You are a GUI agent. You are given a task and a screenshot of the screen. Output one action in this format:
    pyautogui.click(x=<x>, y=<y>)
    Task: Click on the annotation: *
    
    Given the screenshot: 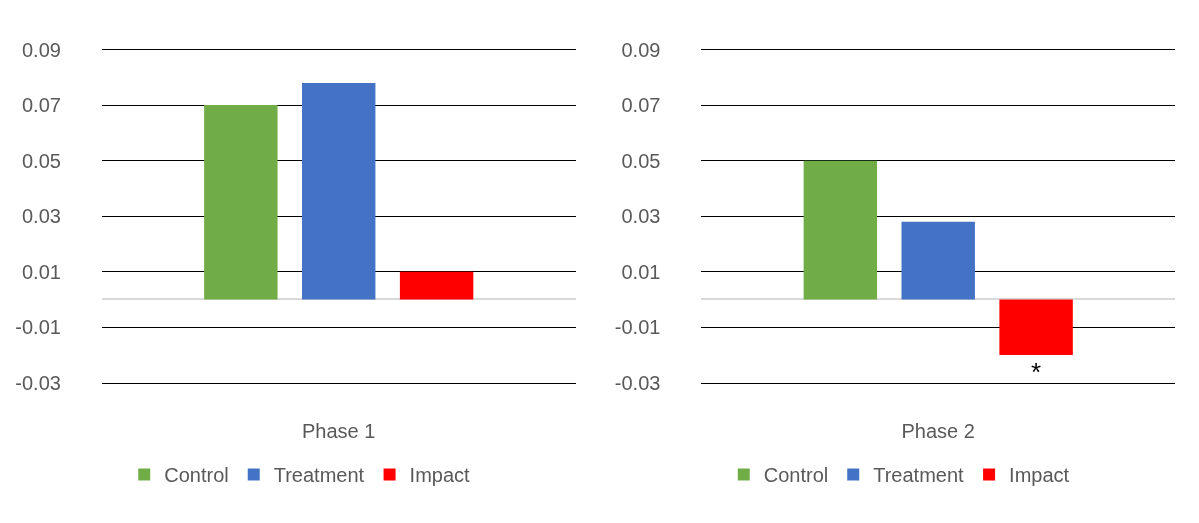 What is the action you would take?
    pyautogui.click(x=1036, y=372)
    